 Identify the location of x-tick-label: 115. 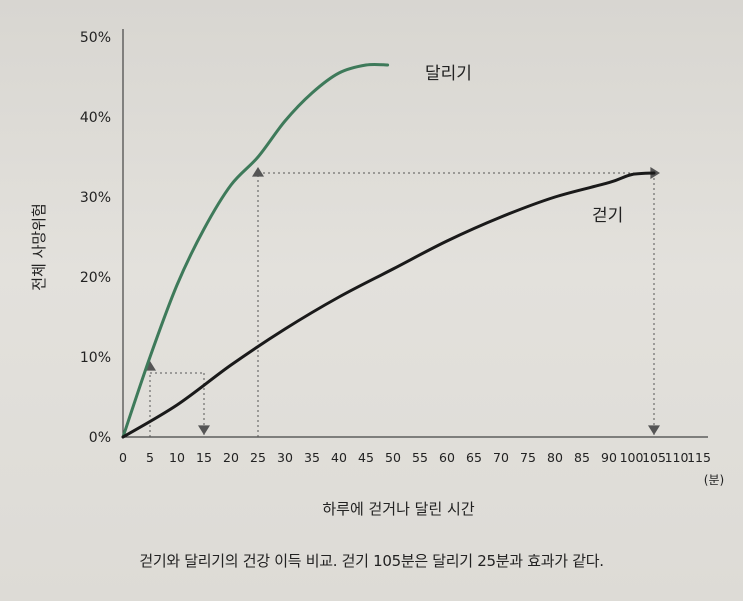
(699, 457).